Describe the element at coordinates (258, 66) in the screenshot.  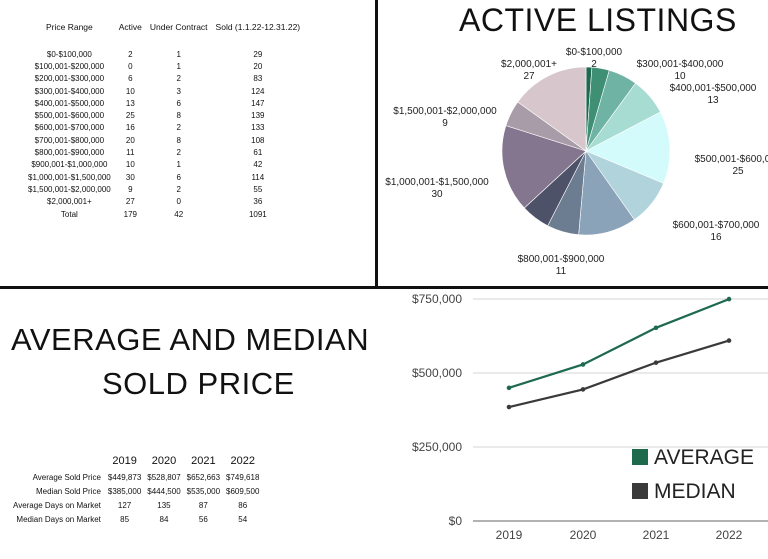
I see `table-cell: 20` at that location.